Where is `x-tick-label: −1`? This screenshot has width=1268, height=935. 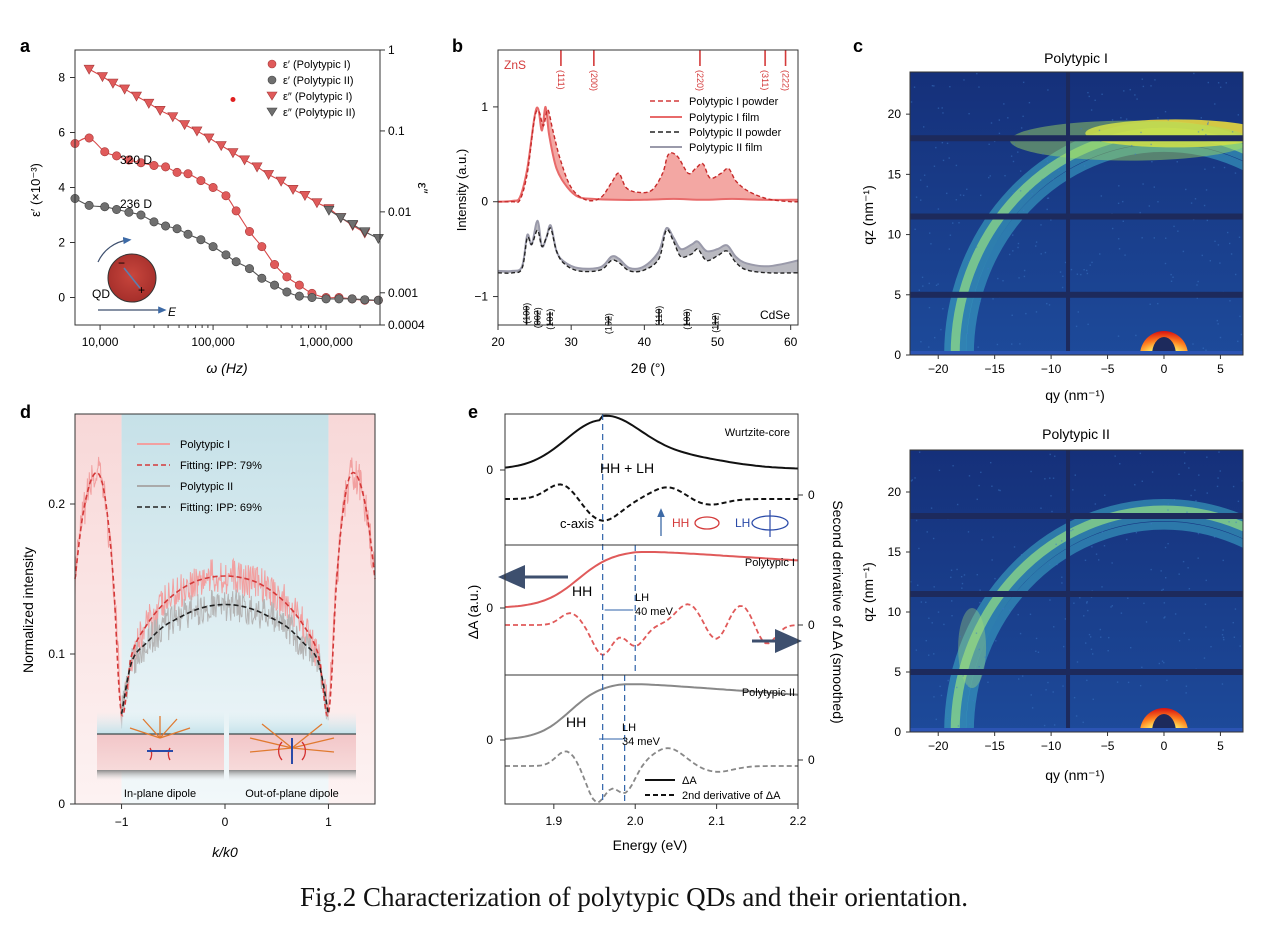 x-tick-label: −1 is located at coordinates (122, 822).